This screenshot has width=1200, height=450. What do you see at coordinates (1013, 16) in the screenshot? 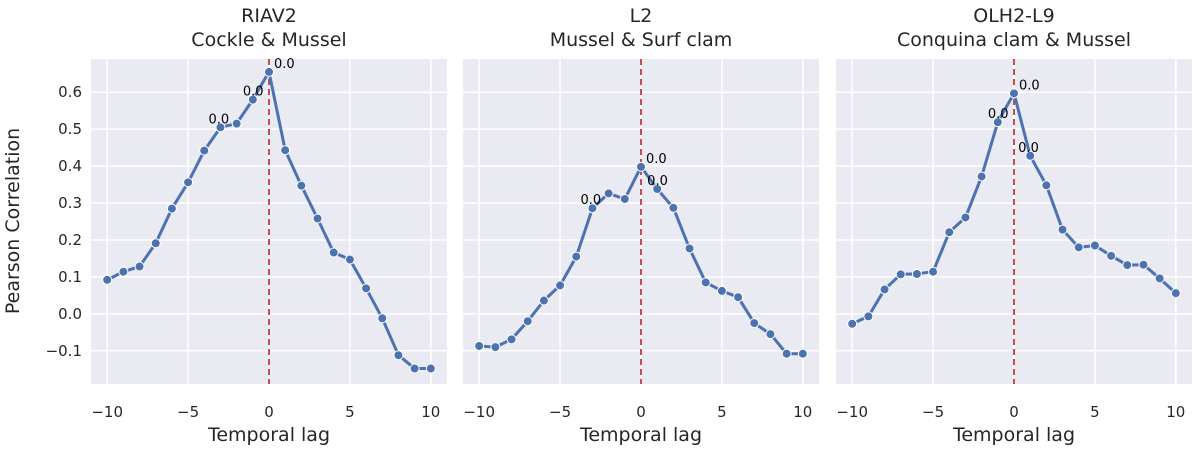
I see `panel-title: OLH2-L9` at bounding box center [1013, 16].